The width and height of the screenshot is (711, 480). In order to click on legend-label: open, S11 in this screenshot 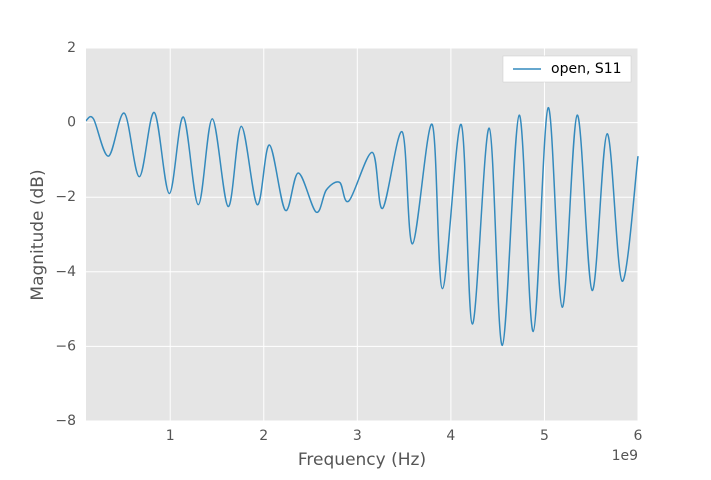, I will do `click(586, 69)`.